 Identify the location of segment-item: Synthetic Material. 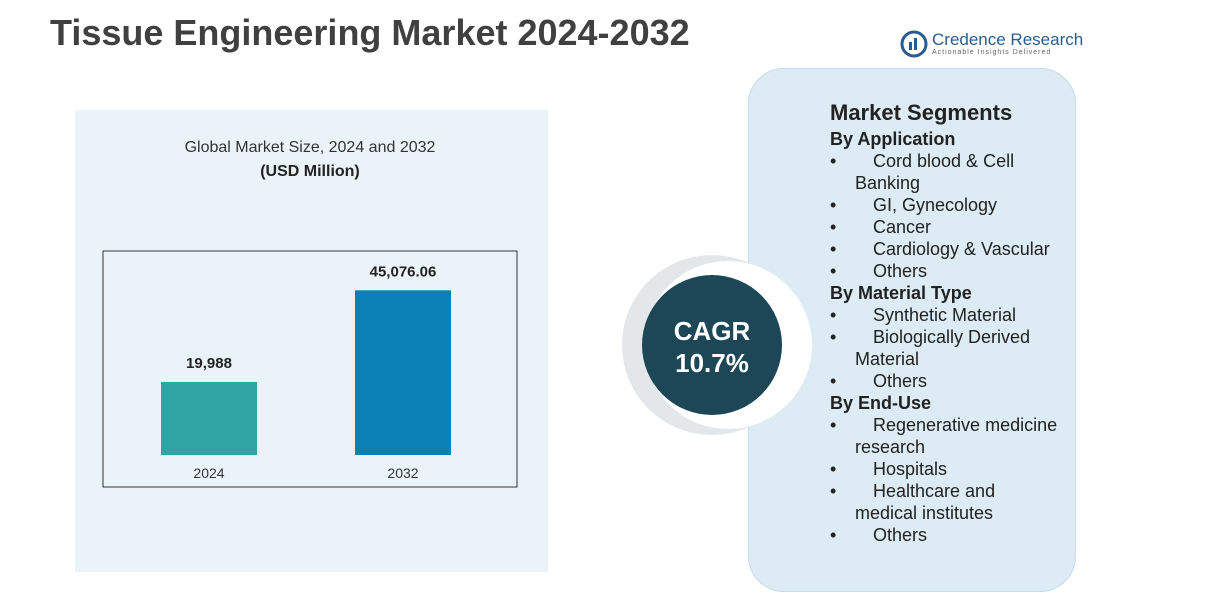
(945, 315).